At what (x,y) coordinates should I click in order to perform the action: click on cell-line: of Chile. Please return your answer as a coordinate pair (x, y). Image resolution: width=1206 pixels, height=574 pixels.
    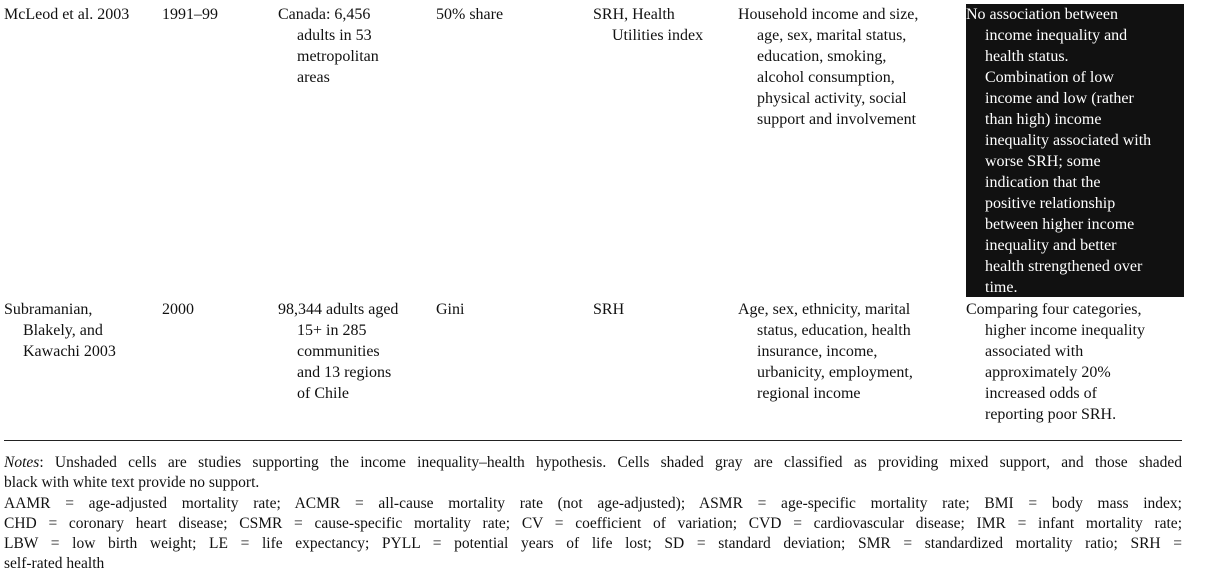
    Looking at the image, I should click on (323, 393).